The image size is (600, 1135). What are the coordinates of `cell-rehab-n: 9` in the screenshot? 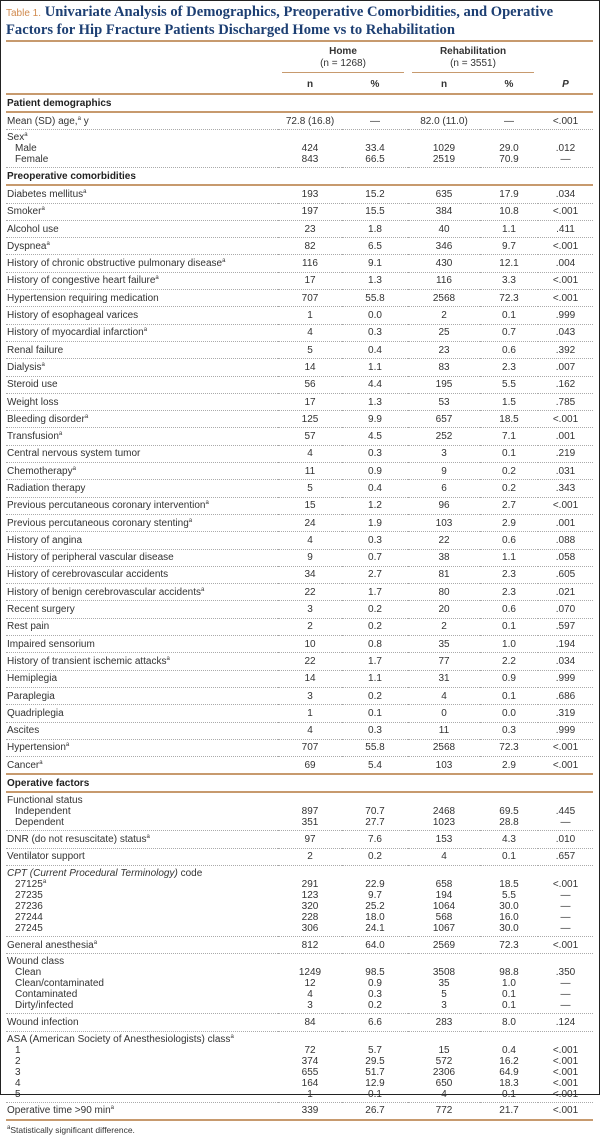 It's located at (444, 471).